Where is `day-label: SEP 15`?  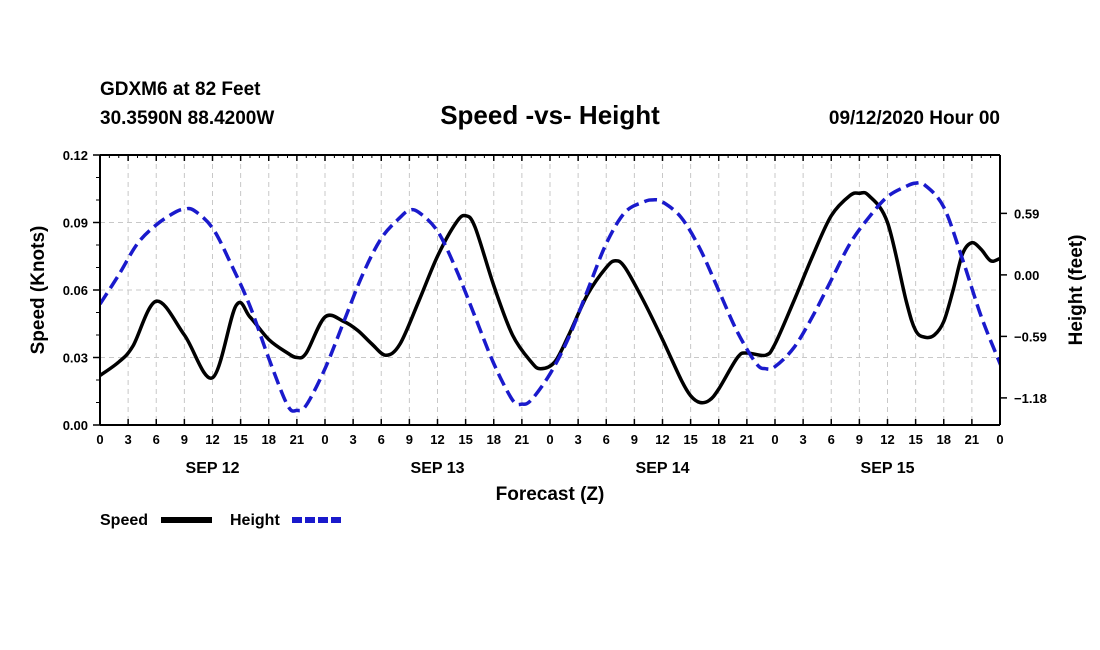
day-label: SEP 15 is located at coordinates (888, 468).